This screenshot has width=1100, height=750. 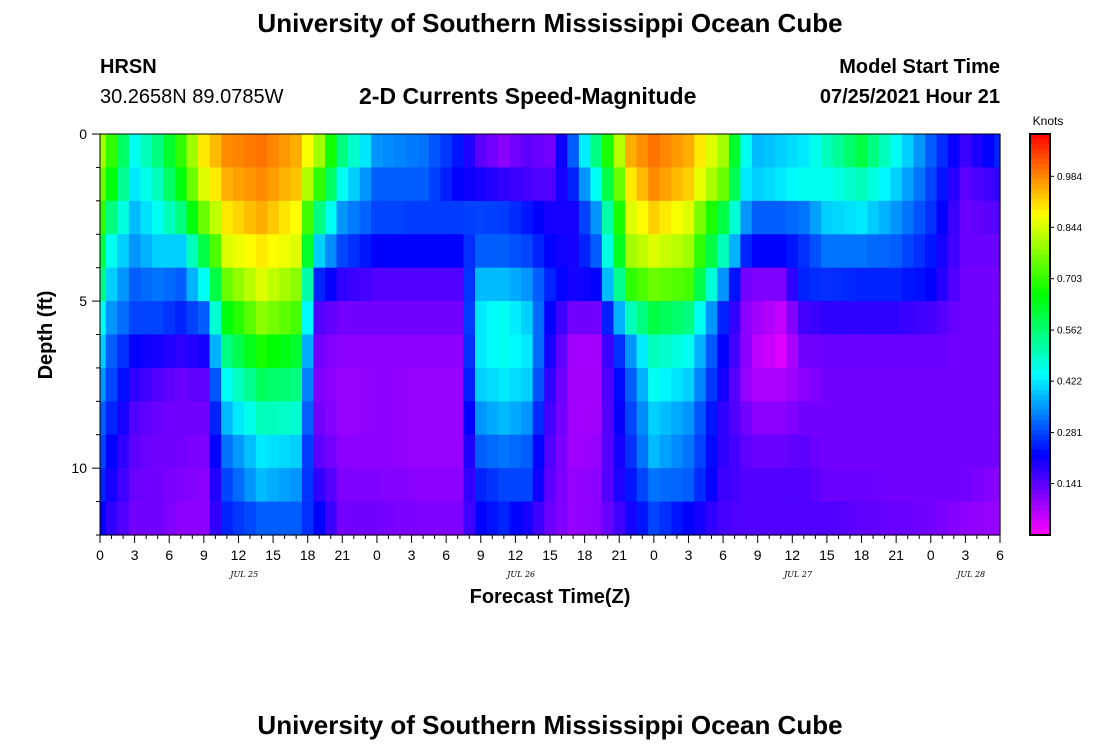 I want to click on date-label: JUL 27, so click(x=797, y=574).